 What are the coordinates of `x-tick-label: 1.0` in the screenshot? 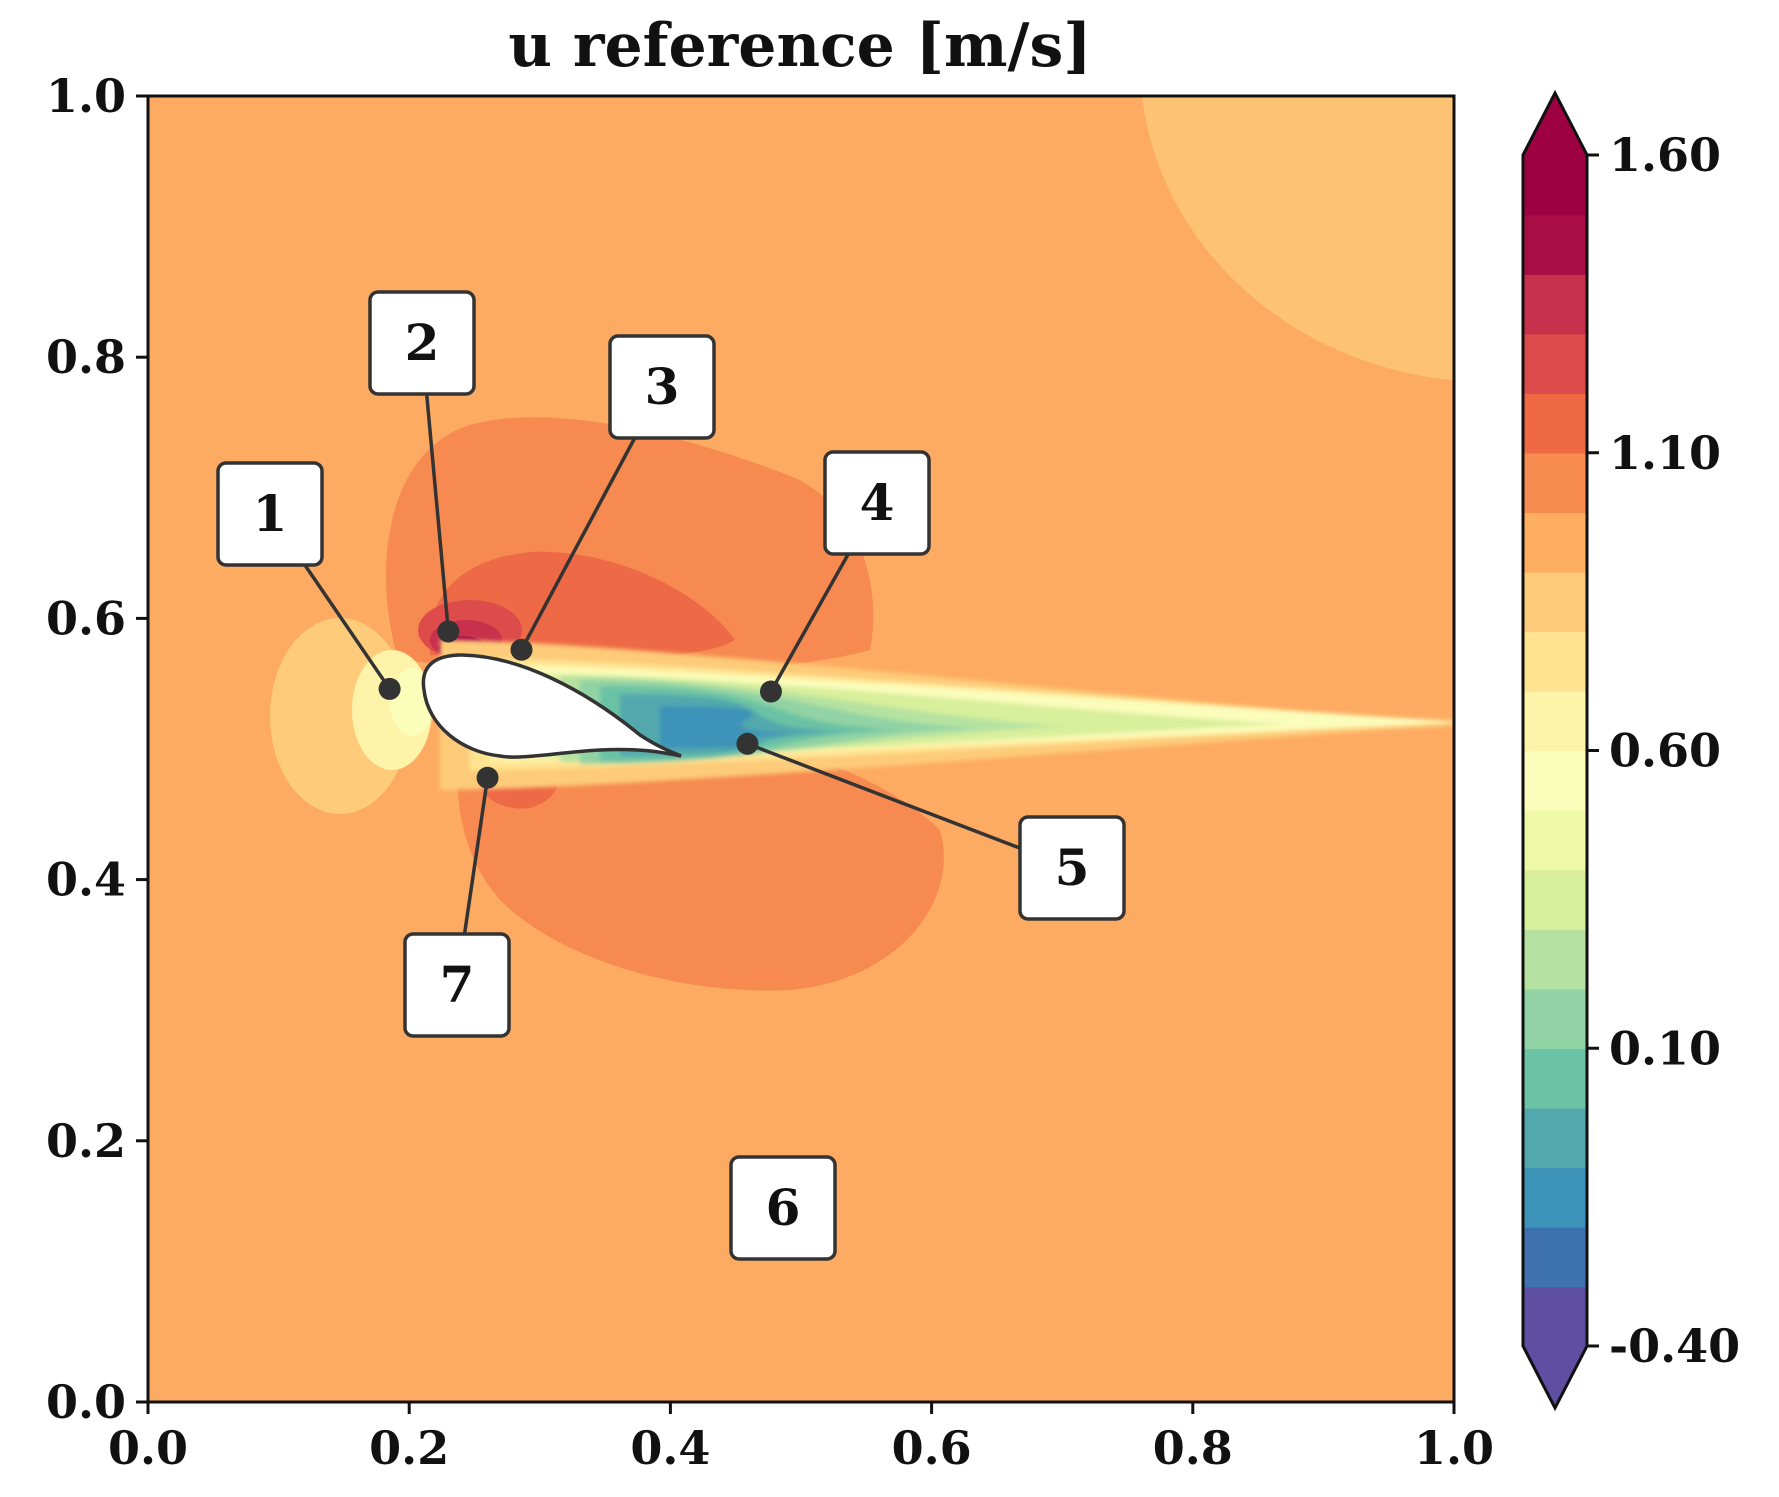 It's located at (1454, 1448).